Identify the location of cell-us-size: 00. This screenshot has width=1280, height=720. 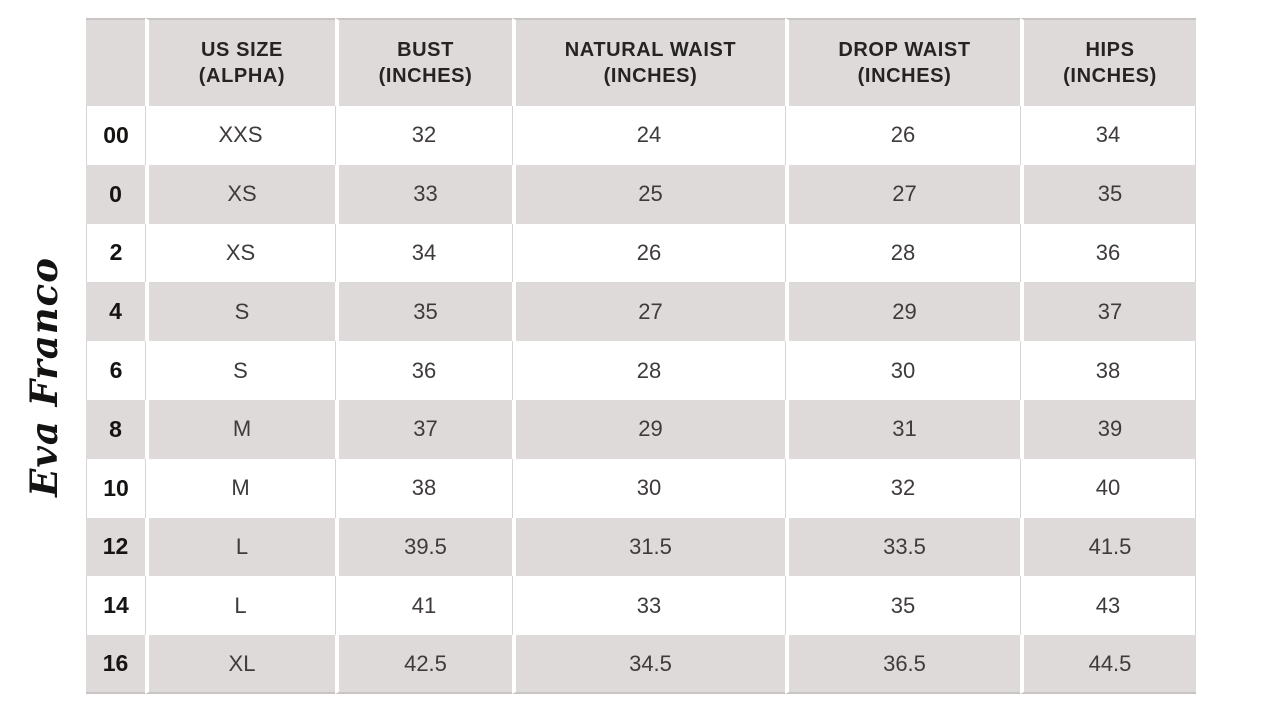
(115, 135).